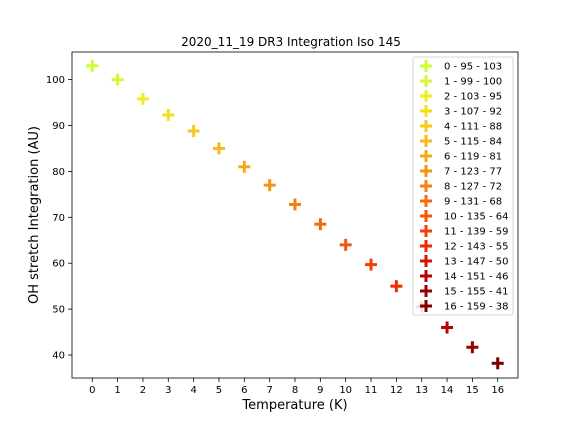 Image resolution: width=576 pixels, height=432 pixels. What do you see at coordinates (320, 390) in the screenshot?
I see `x-tick-label: 9` at bounding box center [320, 390].